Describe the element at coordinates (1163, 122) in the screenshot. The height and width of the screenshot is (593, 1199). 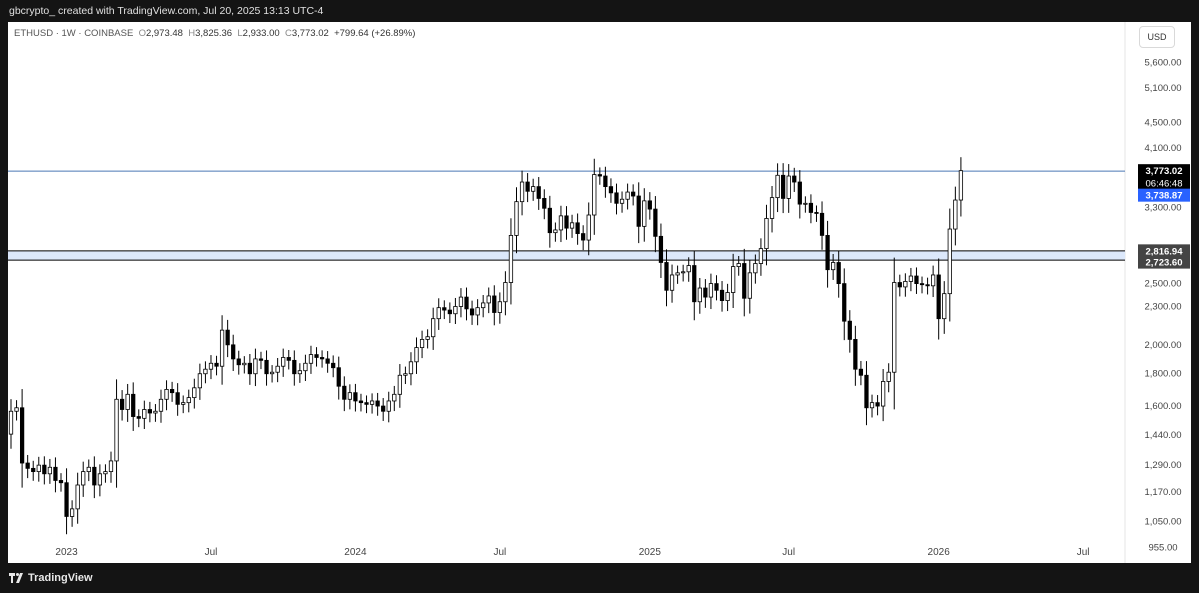
I see `y-tick-label: 4,500.00` at that location.